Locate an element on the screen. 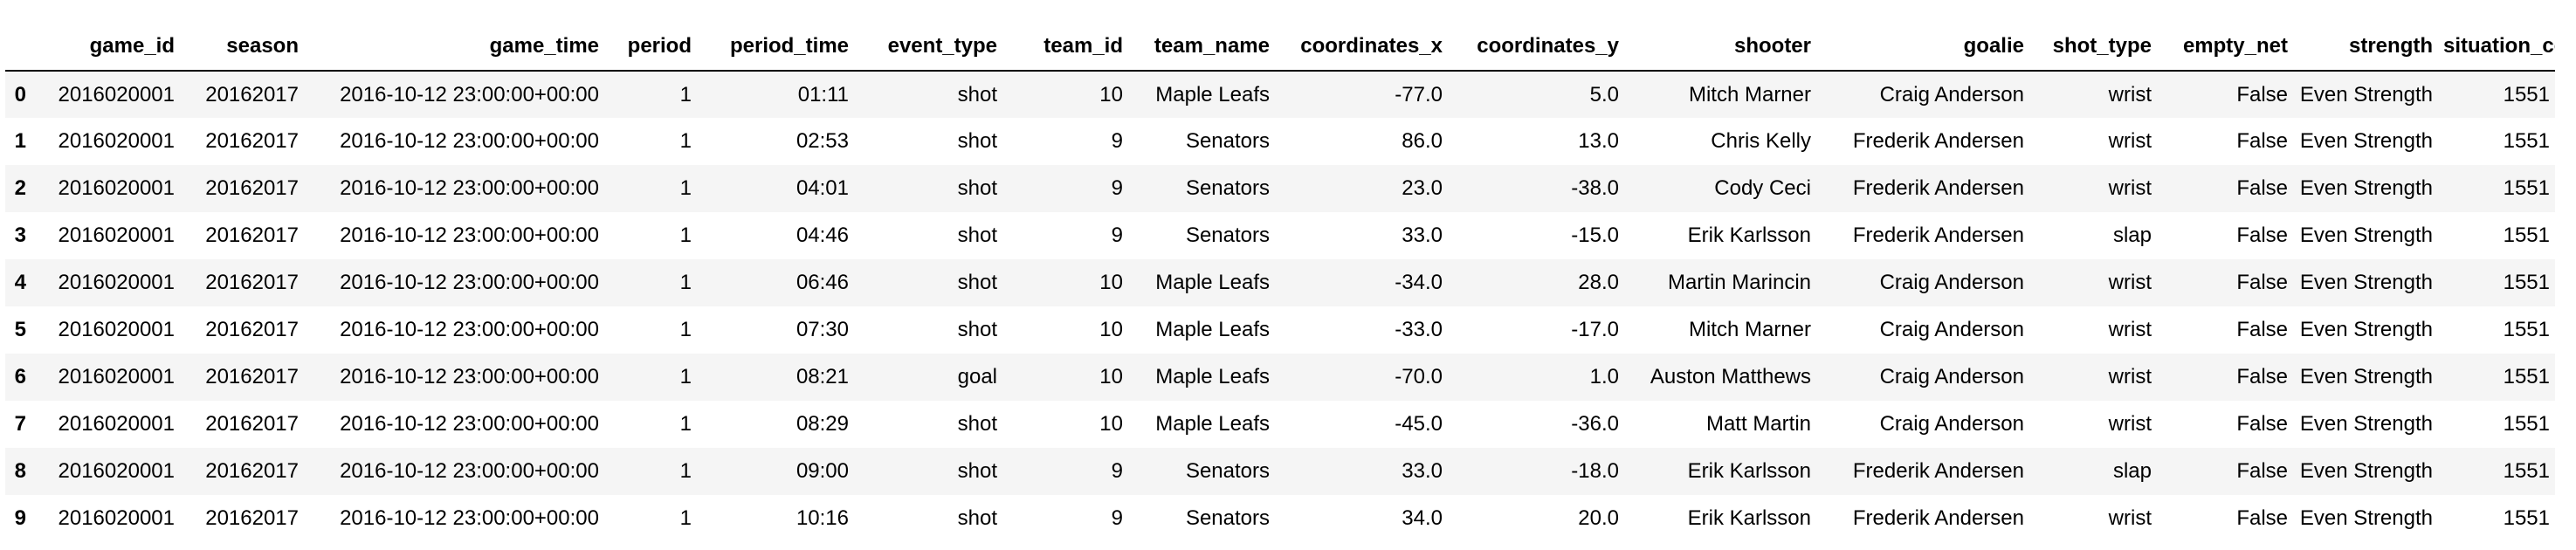  cell-shooter: Matt Martin is located at coordinates (1758, 424).